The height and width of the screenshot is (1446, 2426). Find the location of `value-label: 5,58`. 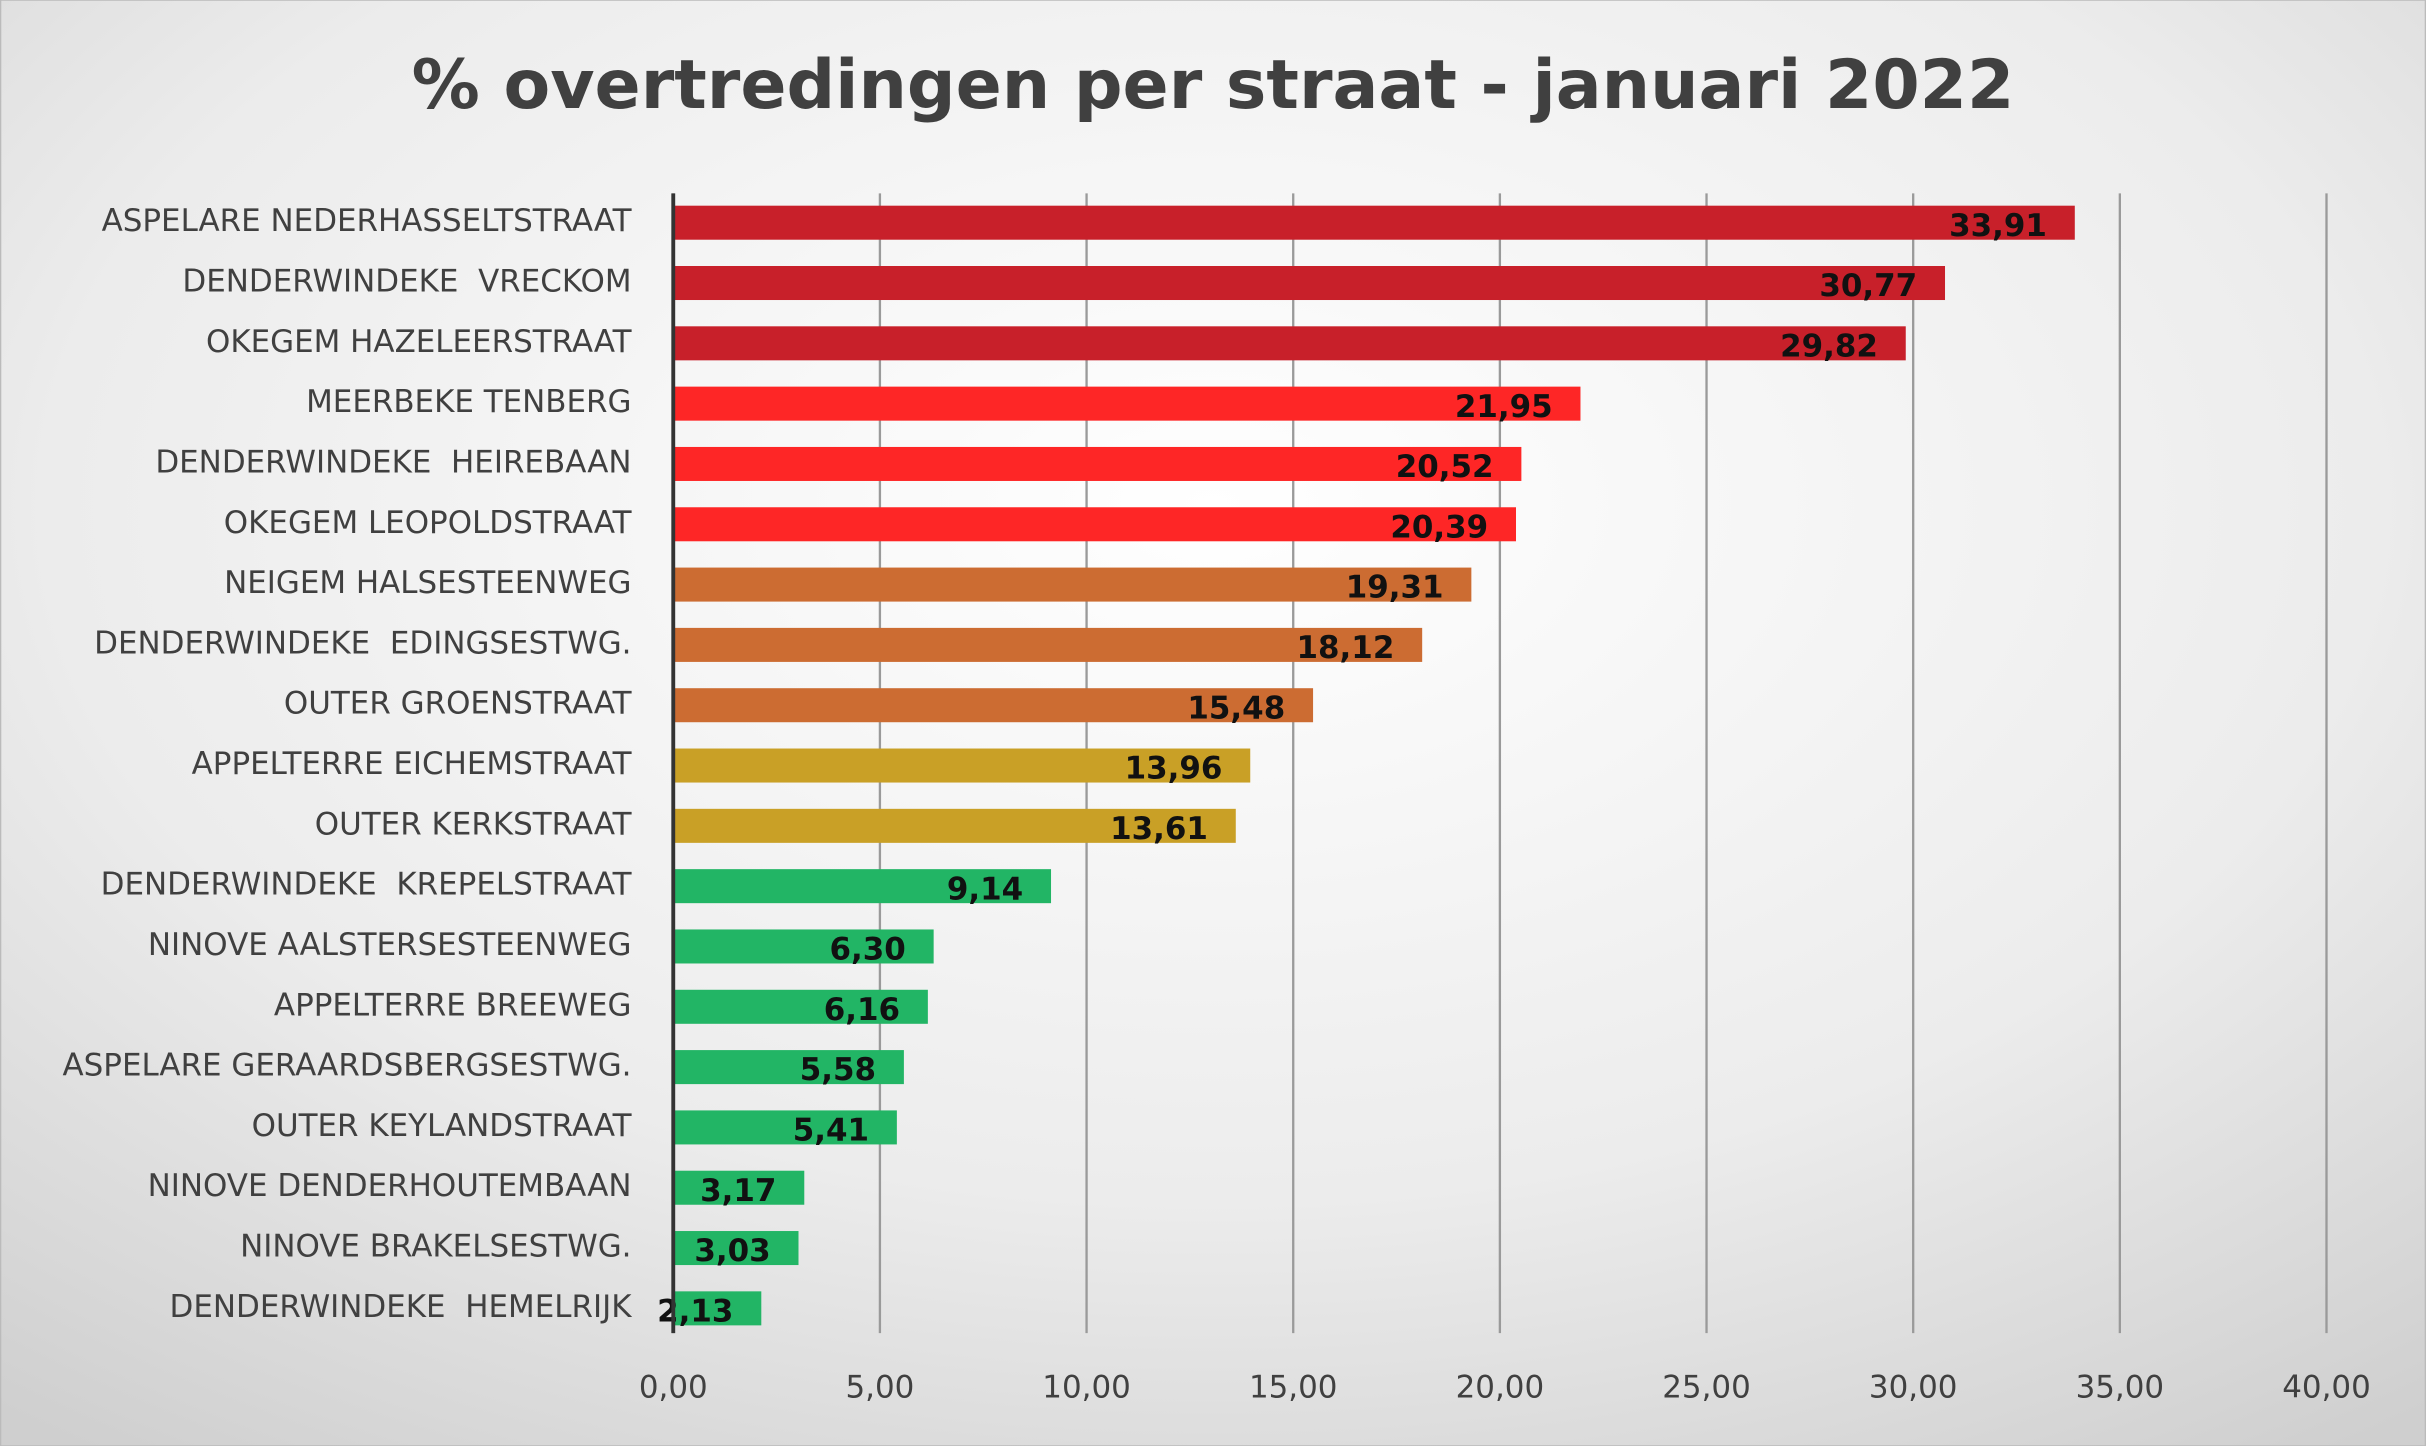

value-label: 5,58 is located at coordinates (838, 1070).